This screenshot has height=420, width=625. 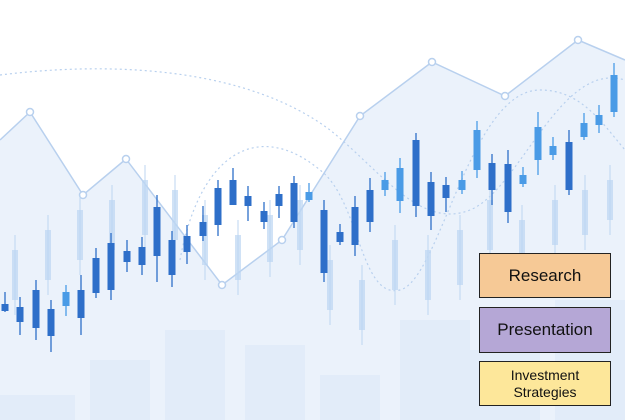 I want to click on presentation-button: Presentation, so click(x=545, y=330).